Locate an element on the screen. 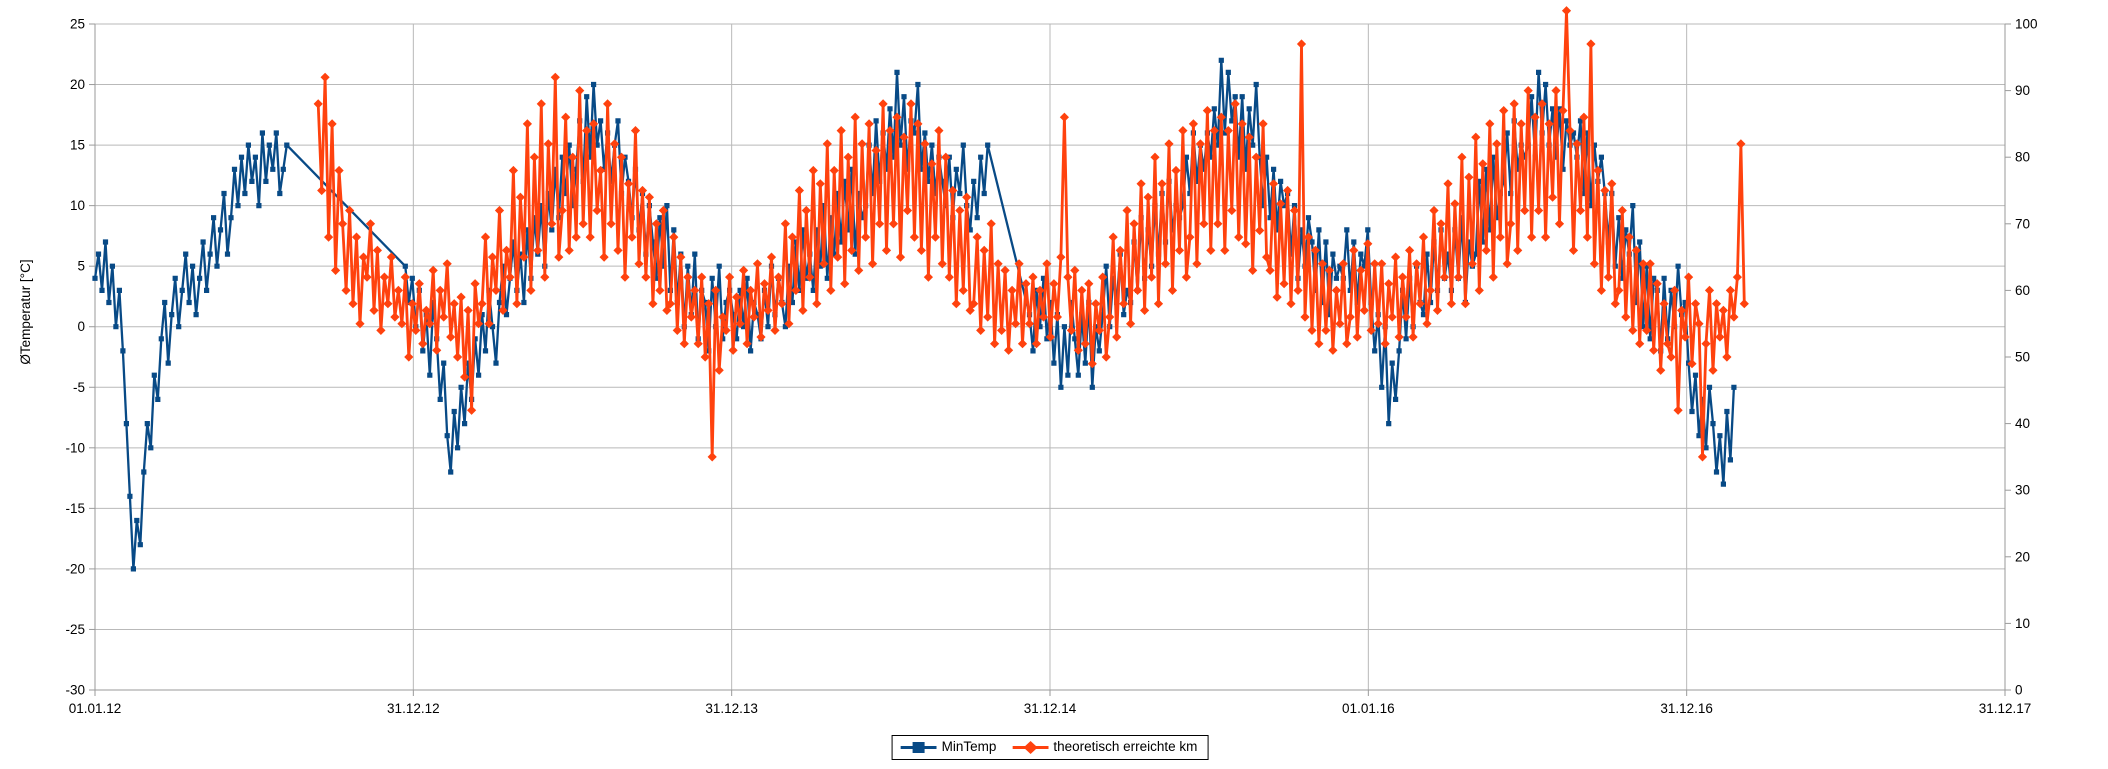  left-tick-label: 10 is located at coordinates (77, 205).